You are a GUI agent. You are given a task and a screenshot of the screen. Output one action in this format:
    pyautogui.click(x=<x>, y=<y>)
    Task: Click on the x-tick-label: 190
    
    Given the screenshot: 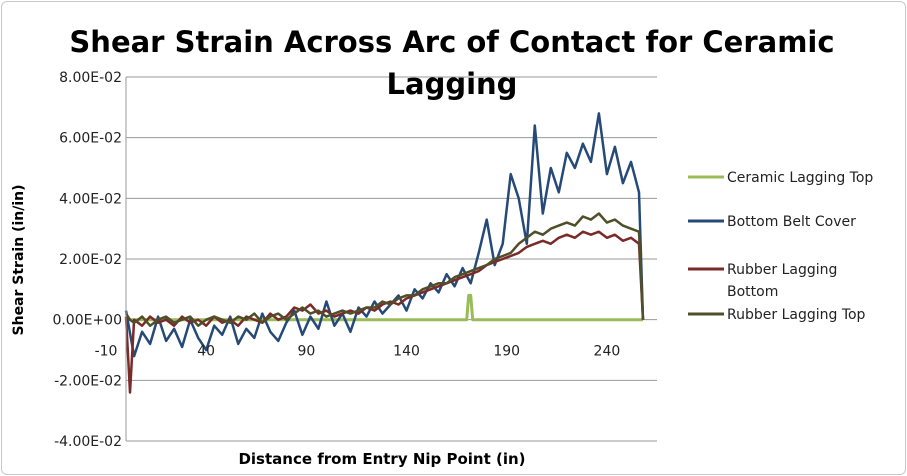 What is the action you would take?
    pyautogui.click(x=506, y=352)
    